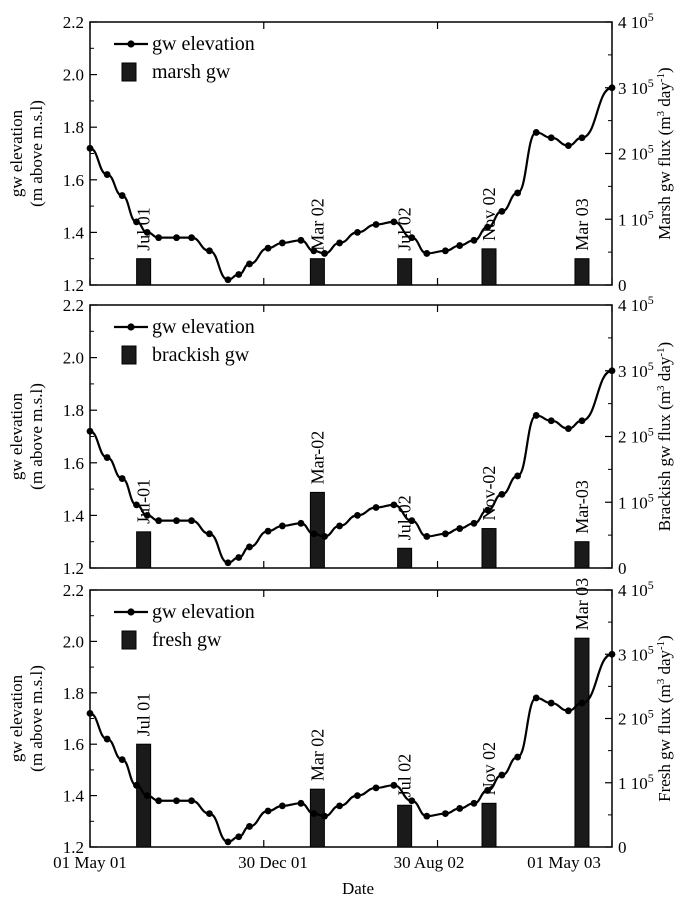 Image resolution: width=680 pixels, height=899 pixels. Describe the element at coordinates (636, 782) in the screenshot. I see `right-tick-label: 1 105` at that location.